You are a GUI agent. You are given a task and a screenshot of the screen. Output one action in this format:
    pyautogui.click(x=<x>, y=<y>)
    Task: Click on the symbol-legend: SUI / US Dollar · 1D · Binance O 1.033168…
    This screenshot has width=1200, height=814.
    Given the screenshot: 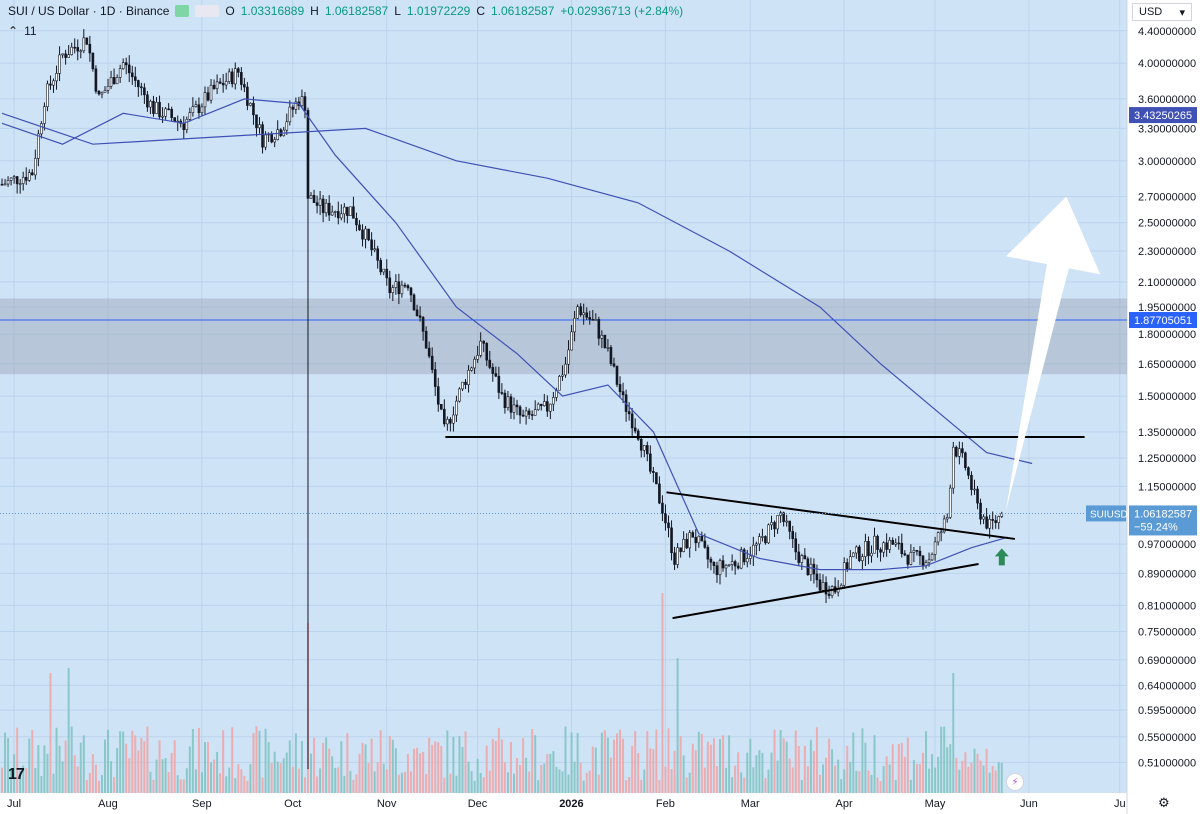 What is the action you would take?
    pyautogui.click(x=345, y=11)
    